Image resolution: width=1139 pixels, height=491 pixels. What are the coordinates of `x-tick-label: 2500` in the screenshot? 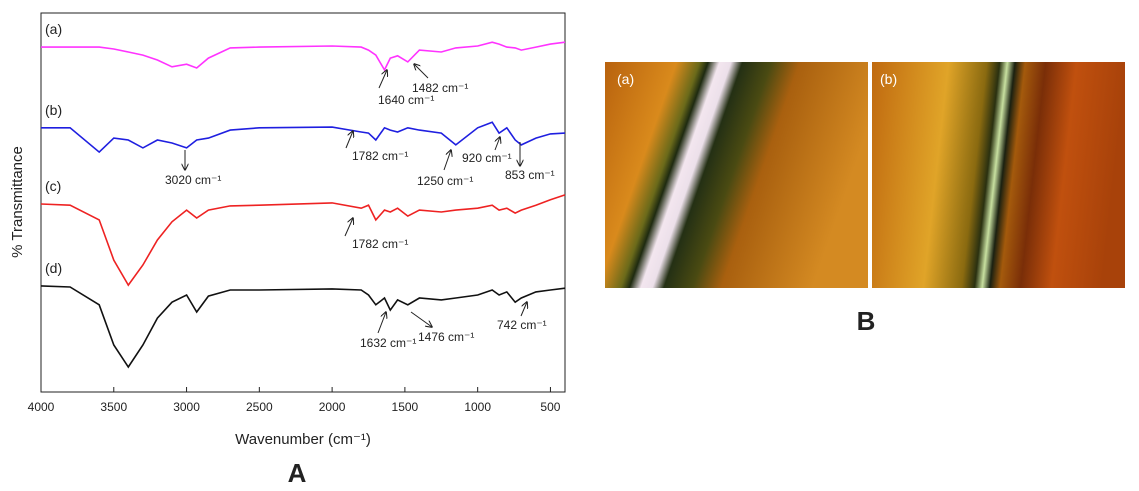 It's located at (259, 407).